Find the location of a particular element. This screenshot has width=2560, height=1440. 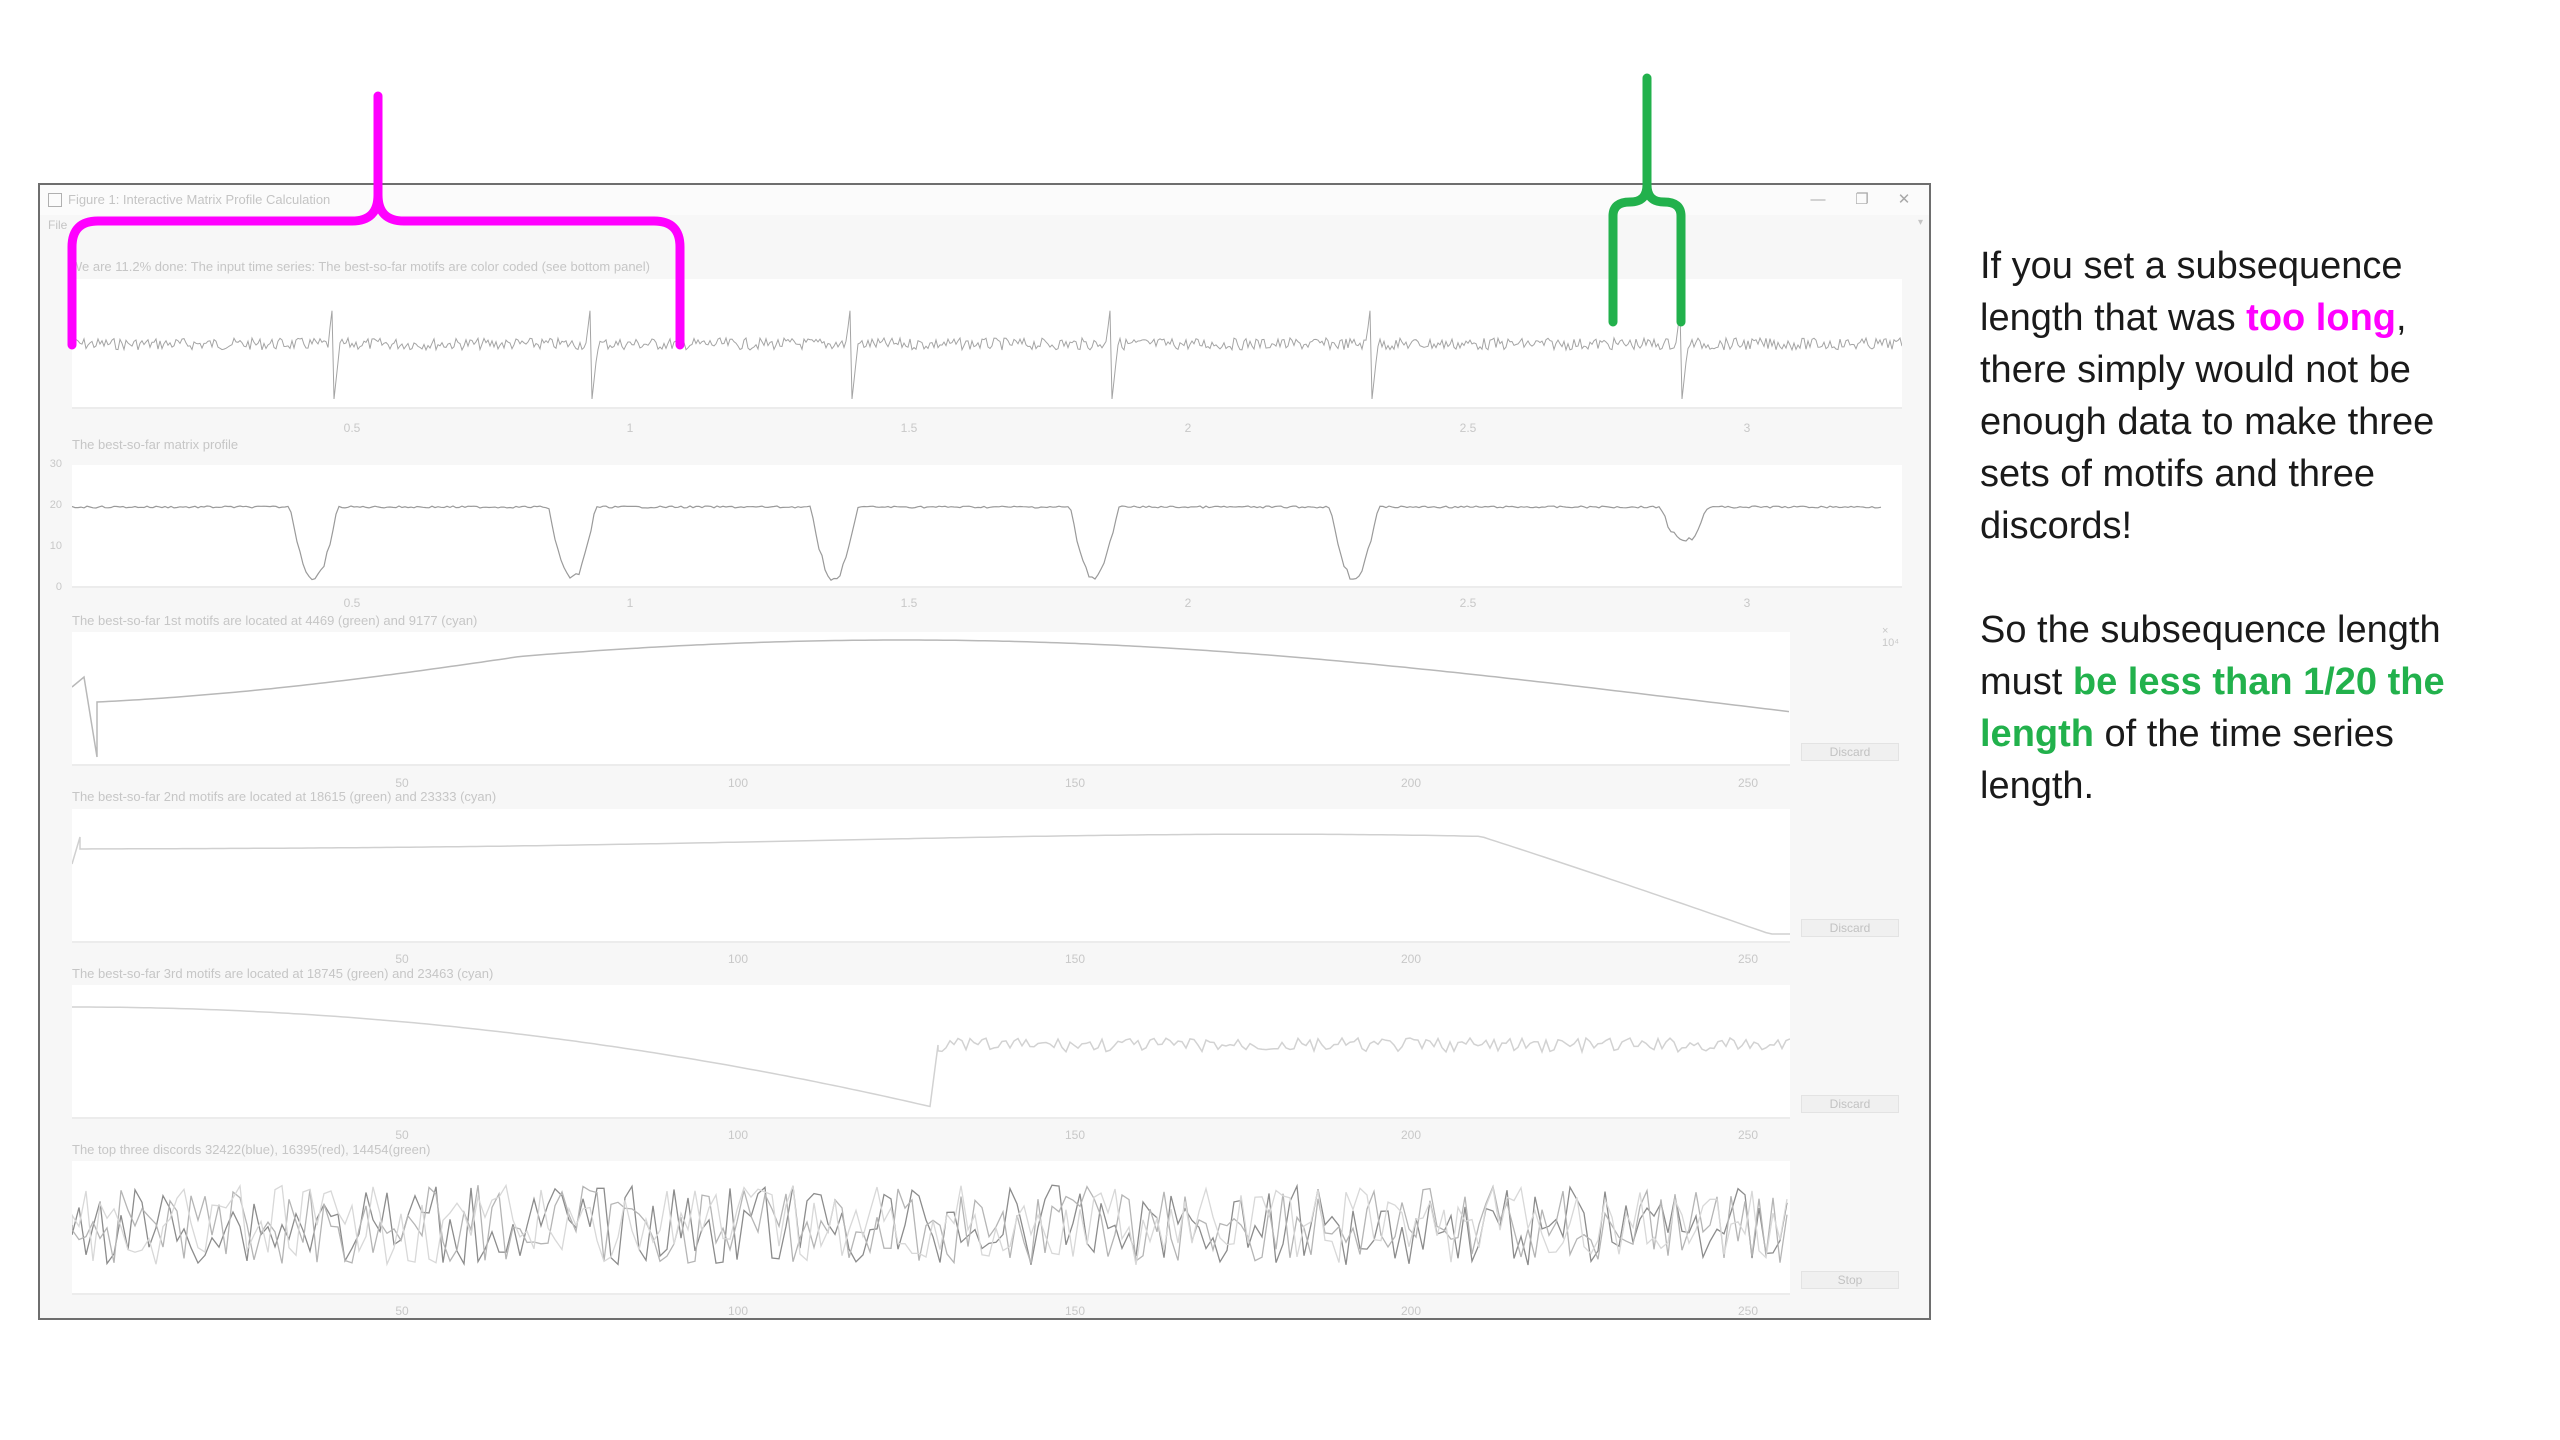

discord-trace-red is located at coordinates (930, 1224).